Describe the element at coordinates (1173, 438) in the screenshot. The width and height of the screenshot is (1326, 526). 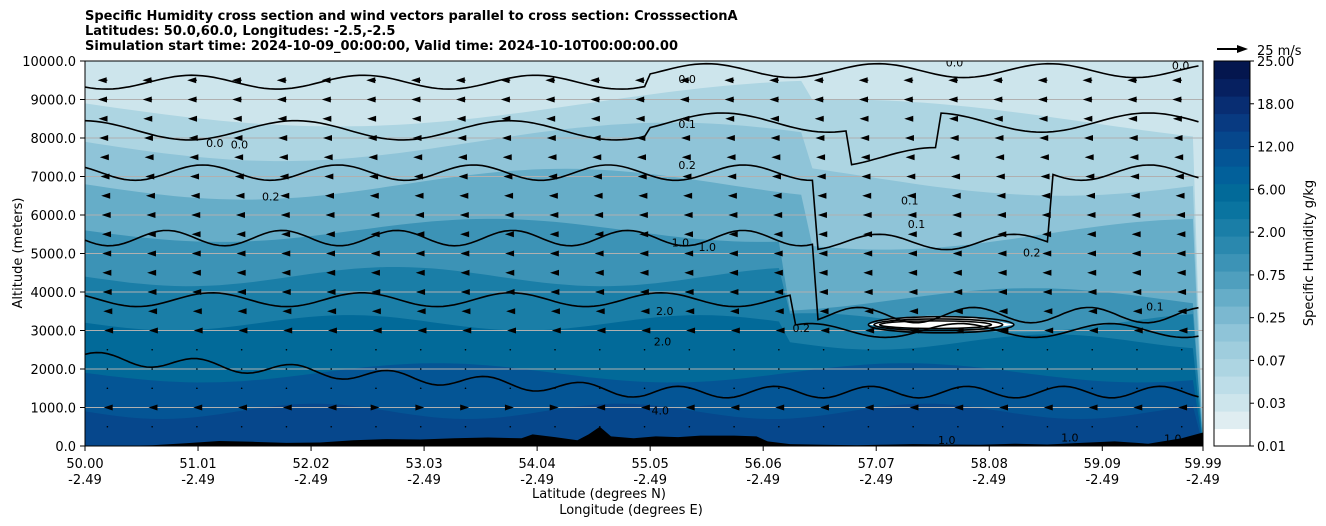
I see `contour-label: 1.0` at that location.